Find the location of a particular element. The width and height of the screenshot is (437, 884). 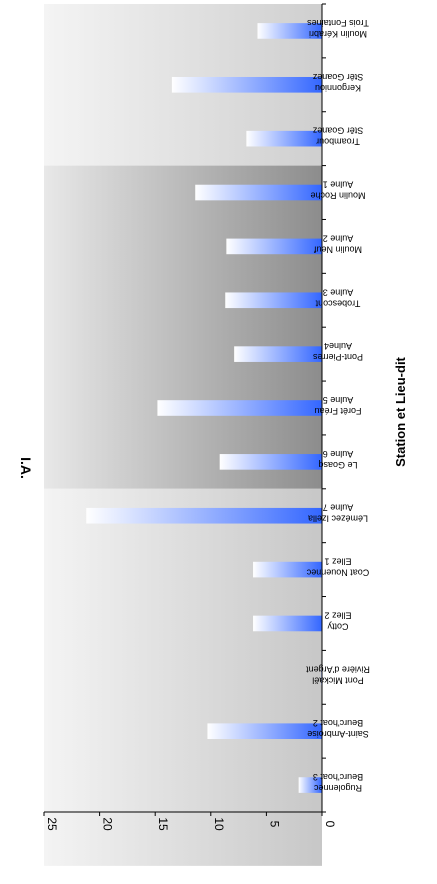

category-label: RugolennecBeurc'hoat 3 is located at coordinates (338, 782).